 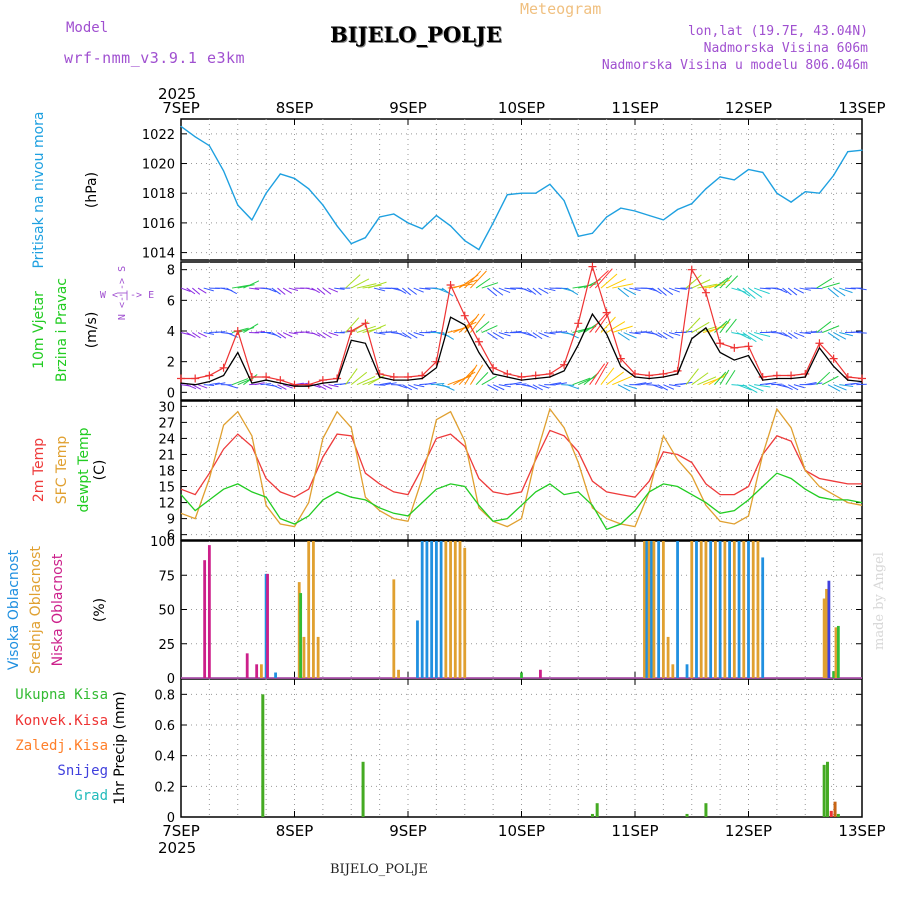 What do you see at coordinates (166, 407) in the screenshot?
I see `ytick-label-temperature: 30` at bounding box center [166, 407].